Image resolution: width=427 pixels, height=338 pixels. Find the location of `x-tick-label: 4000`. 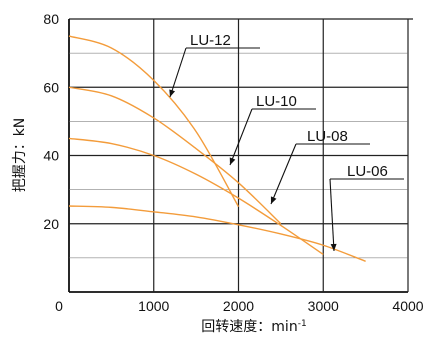

x-tick-label: 4000 is located at coordinates (407, 306).